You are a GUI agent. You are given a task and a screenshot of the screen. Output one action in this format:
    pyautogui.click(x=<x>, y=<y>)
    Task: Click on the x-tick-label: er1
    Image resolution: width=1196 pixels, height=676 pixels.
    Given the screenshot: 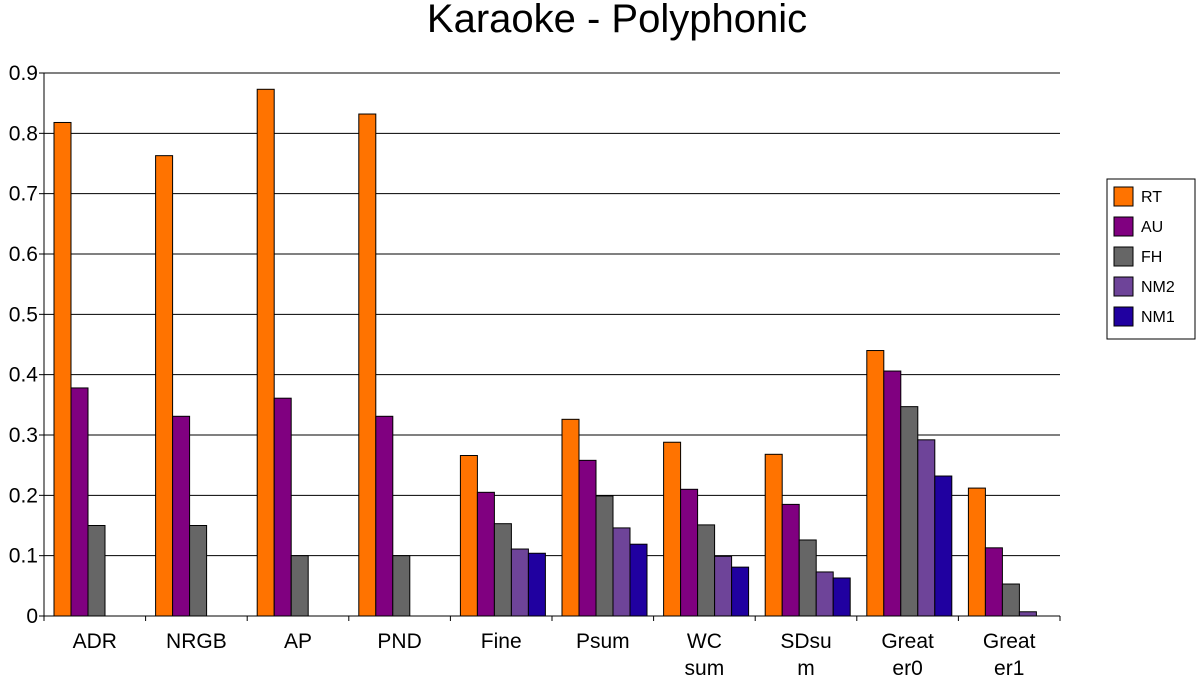 What is the action you would take?
    pyautogui.click(x=1009, y=666)
    